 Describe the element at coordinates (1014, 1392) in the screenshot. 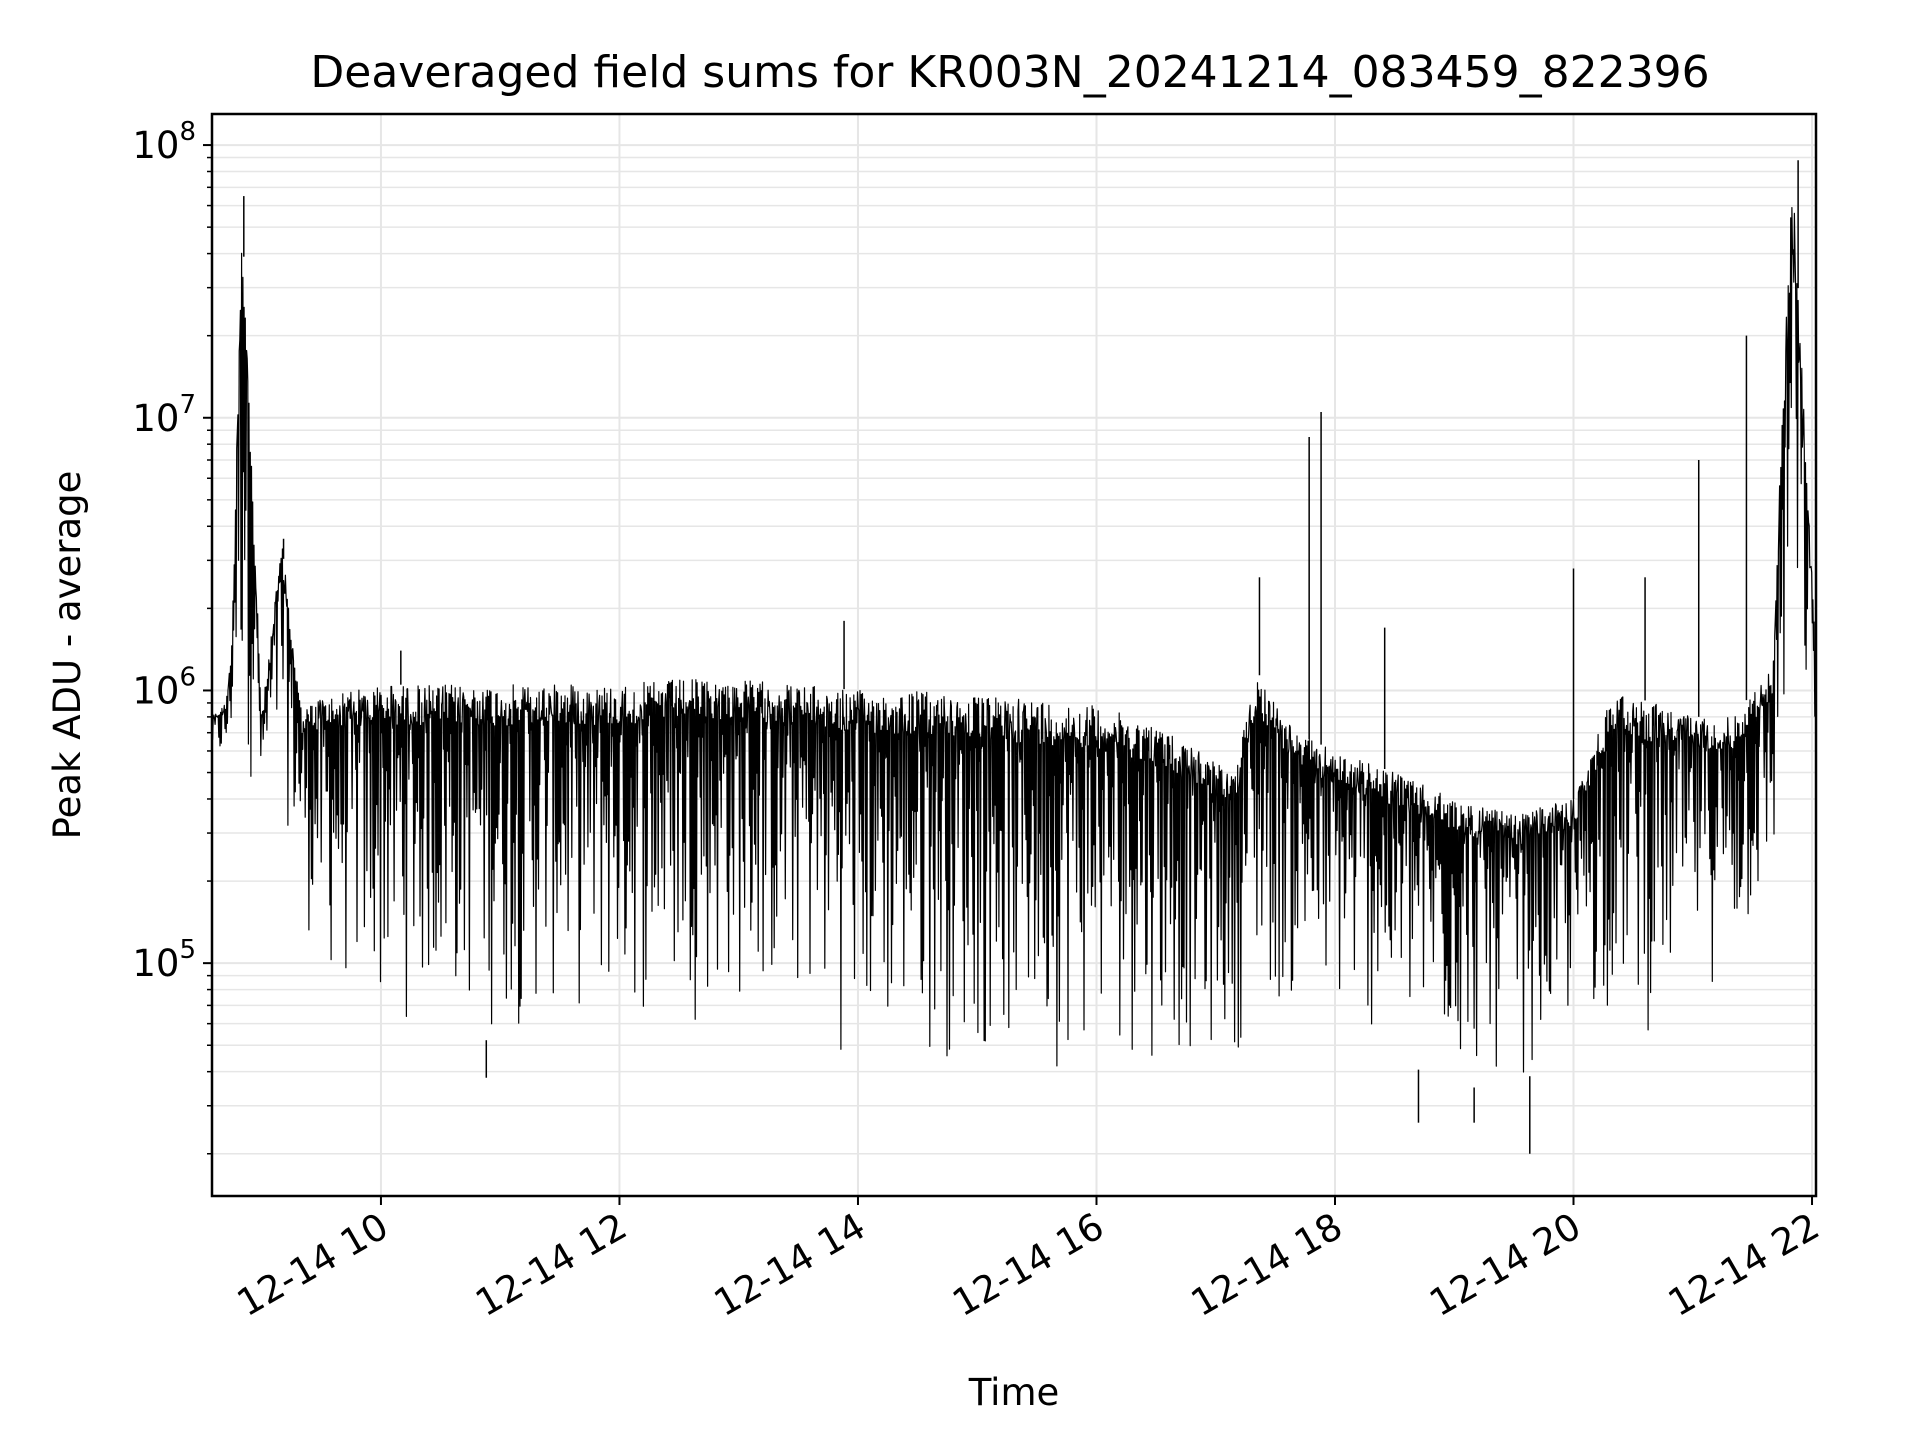

I see `x-axis-label: Time` at that location.